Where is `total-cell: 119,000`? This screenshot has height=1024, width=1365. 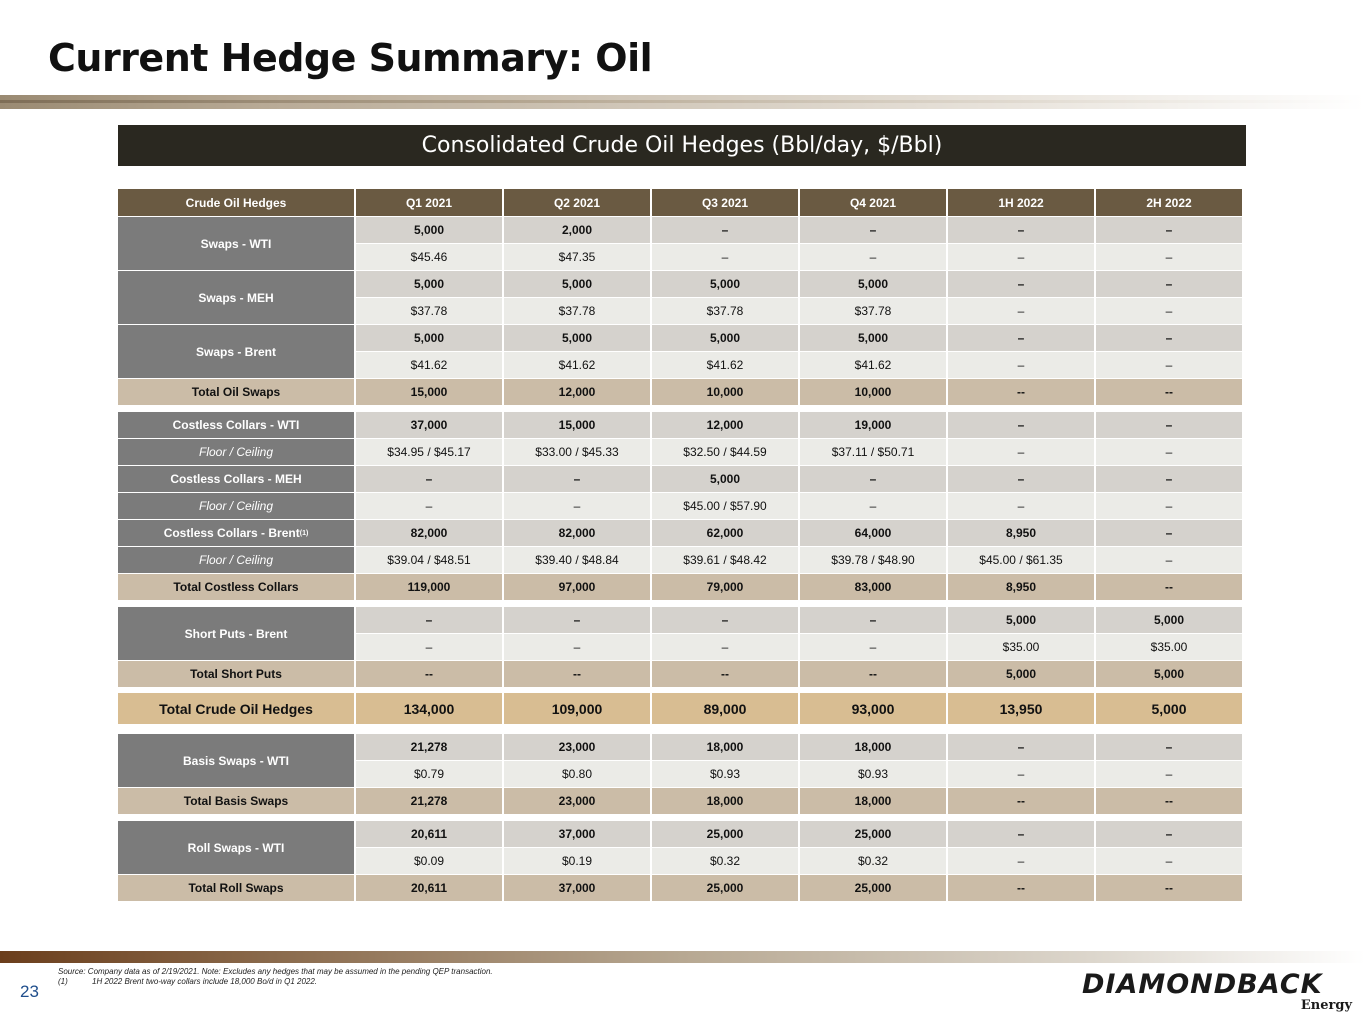 total-cell: 119,000 is located at coordinates (428, 587).